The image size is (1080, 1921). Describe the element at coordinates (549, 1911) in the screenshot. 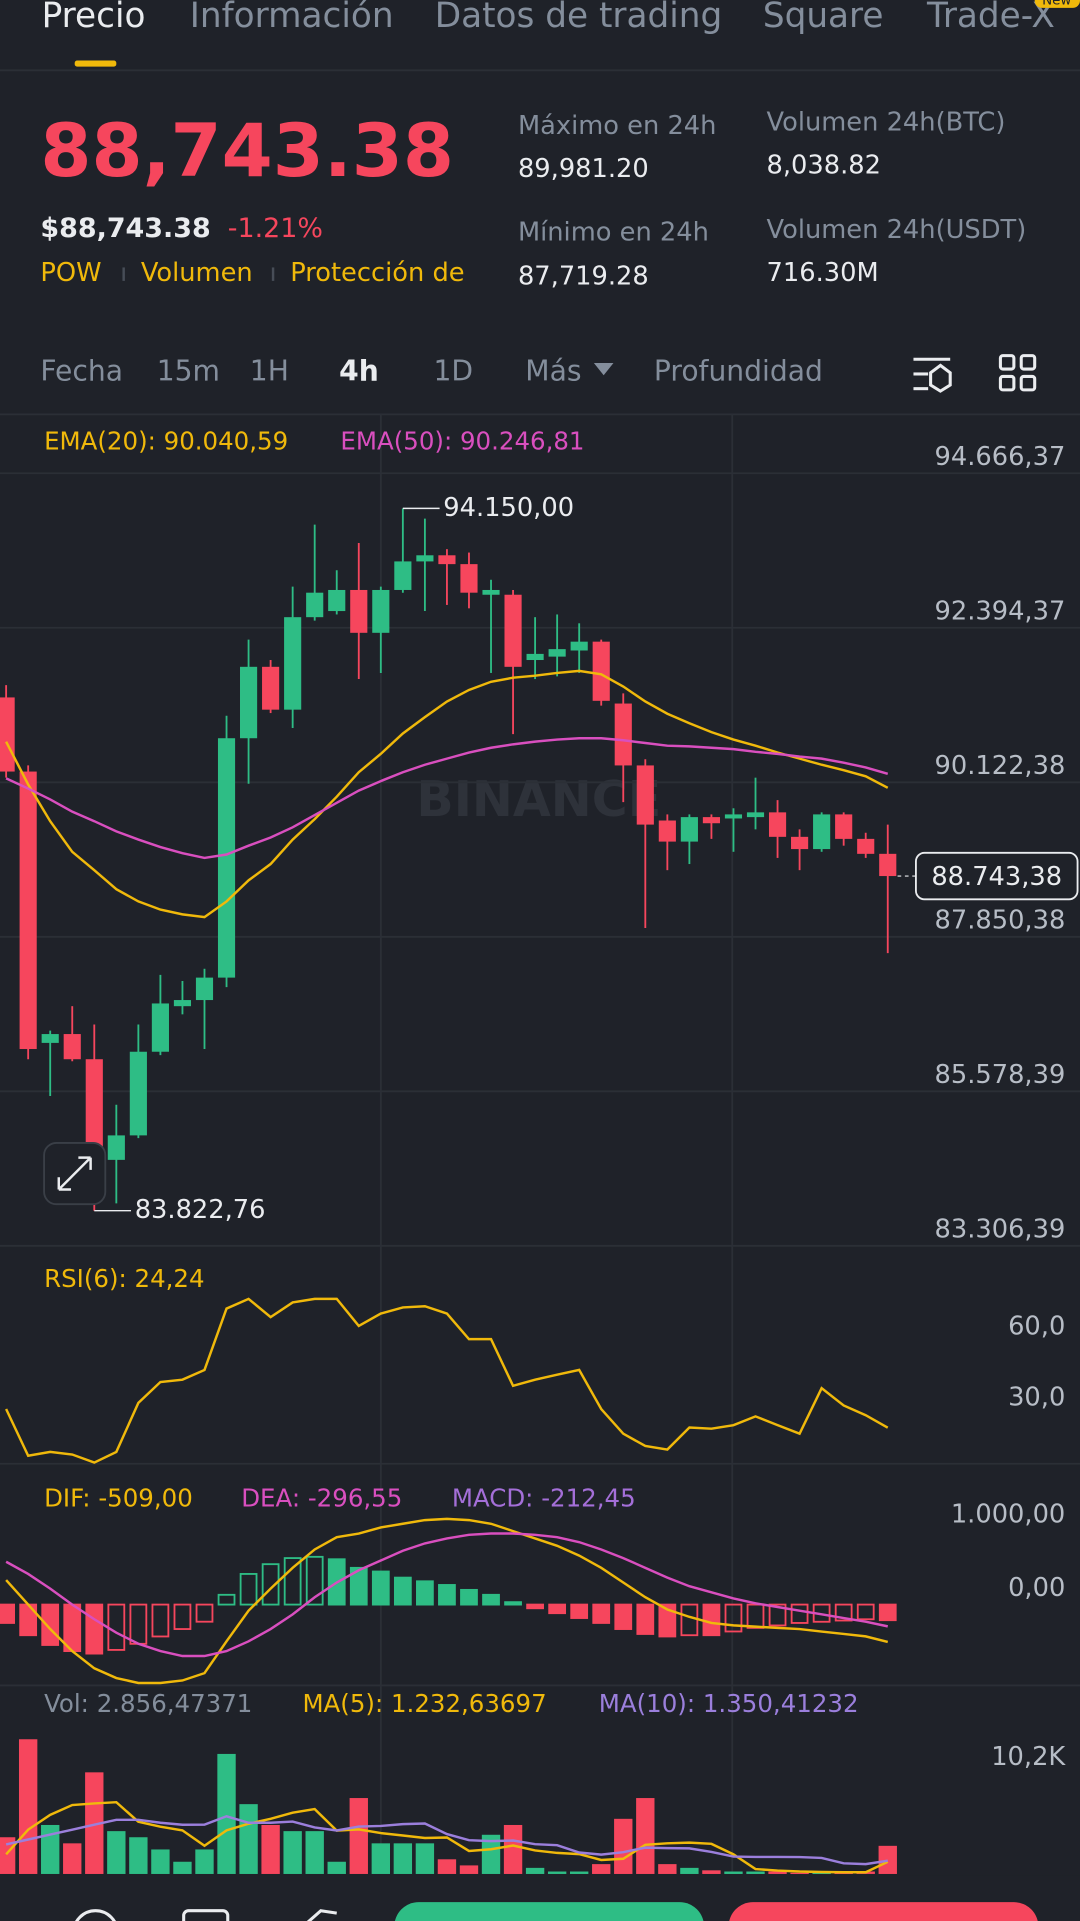

I see `buy-button` at that location.